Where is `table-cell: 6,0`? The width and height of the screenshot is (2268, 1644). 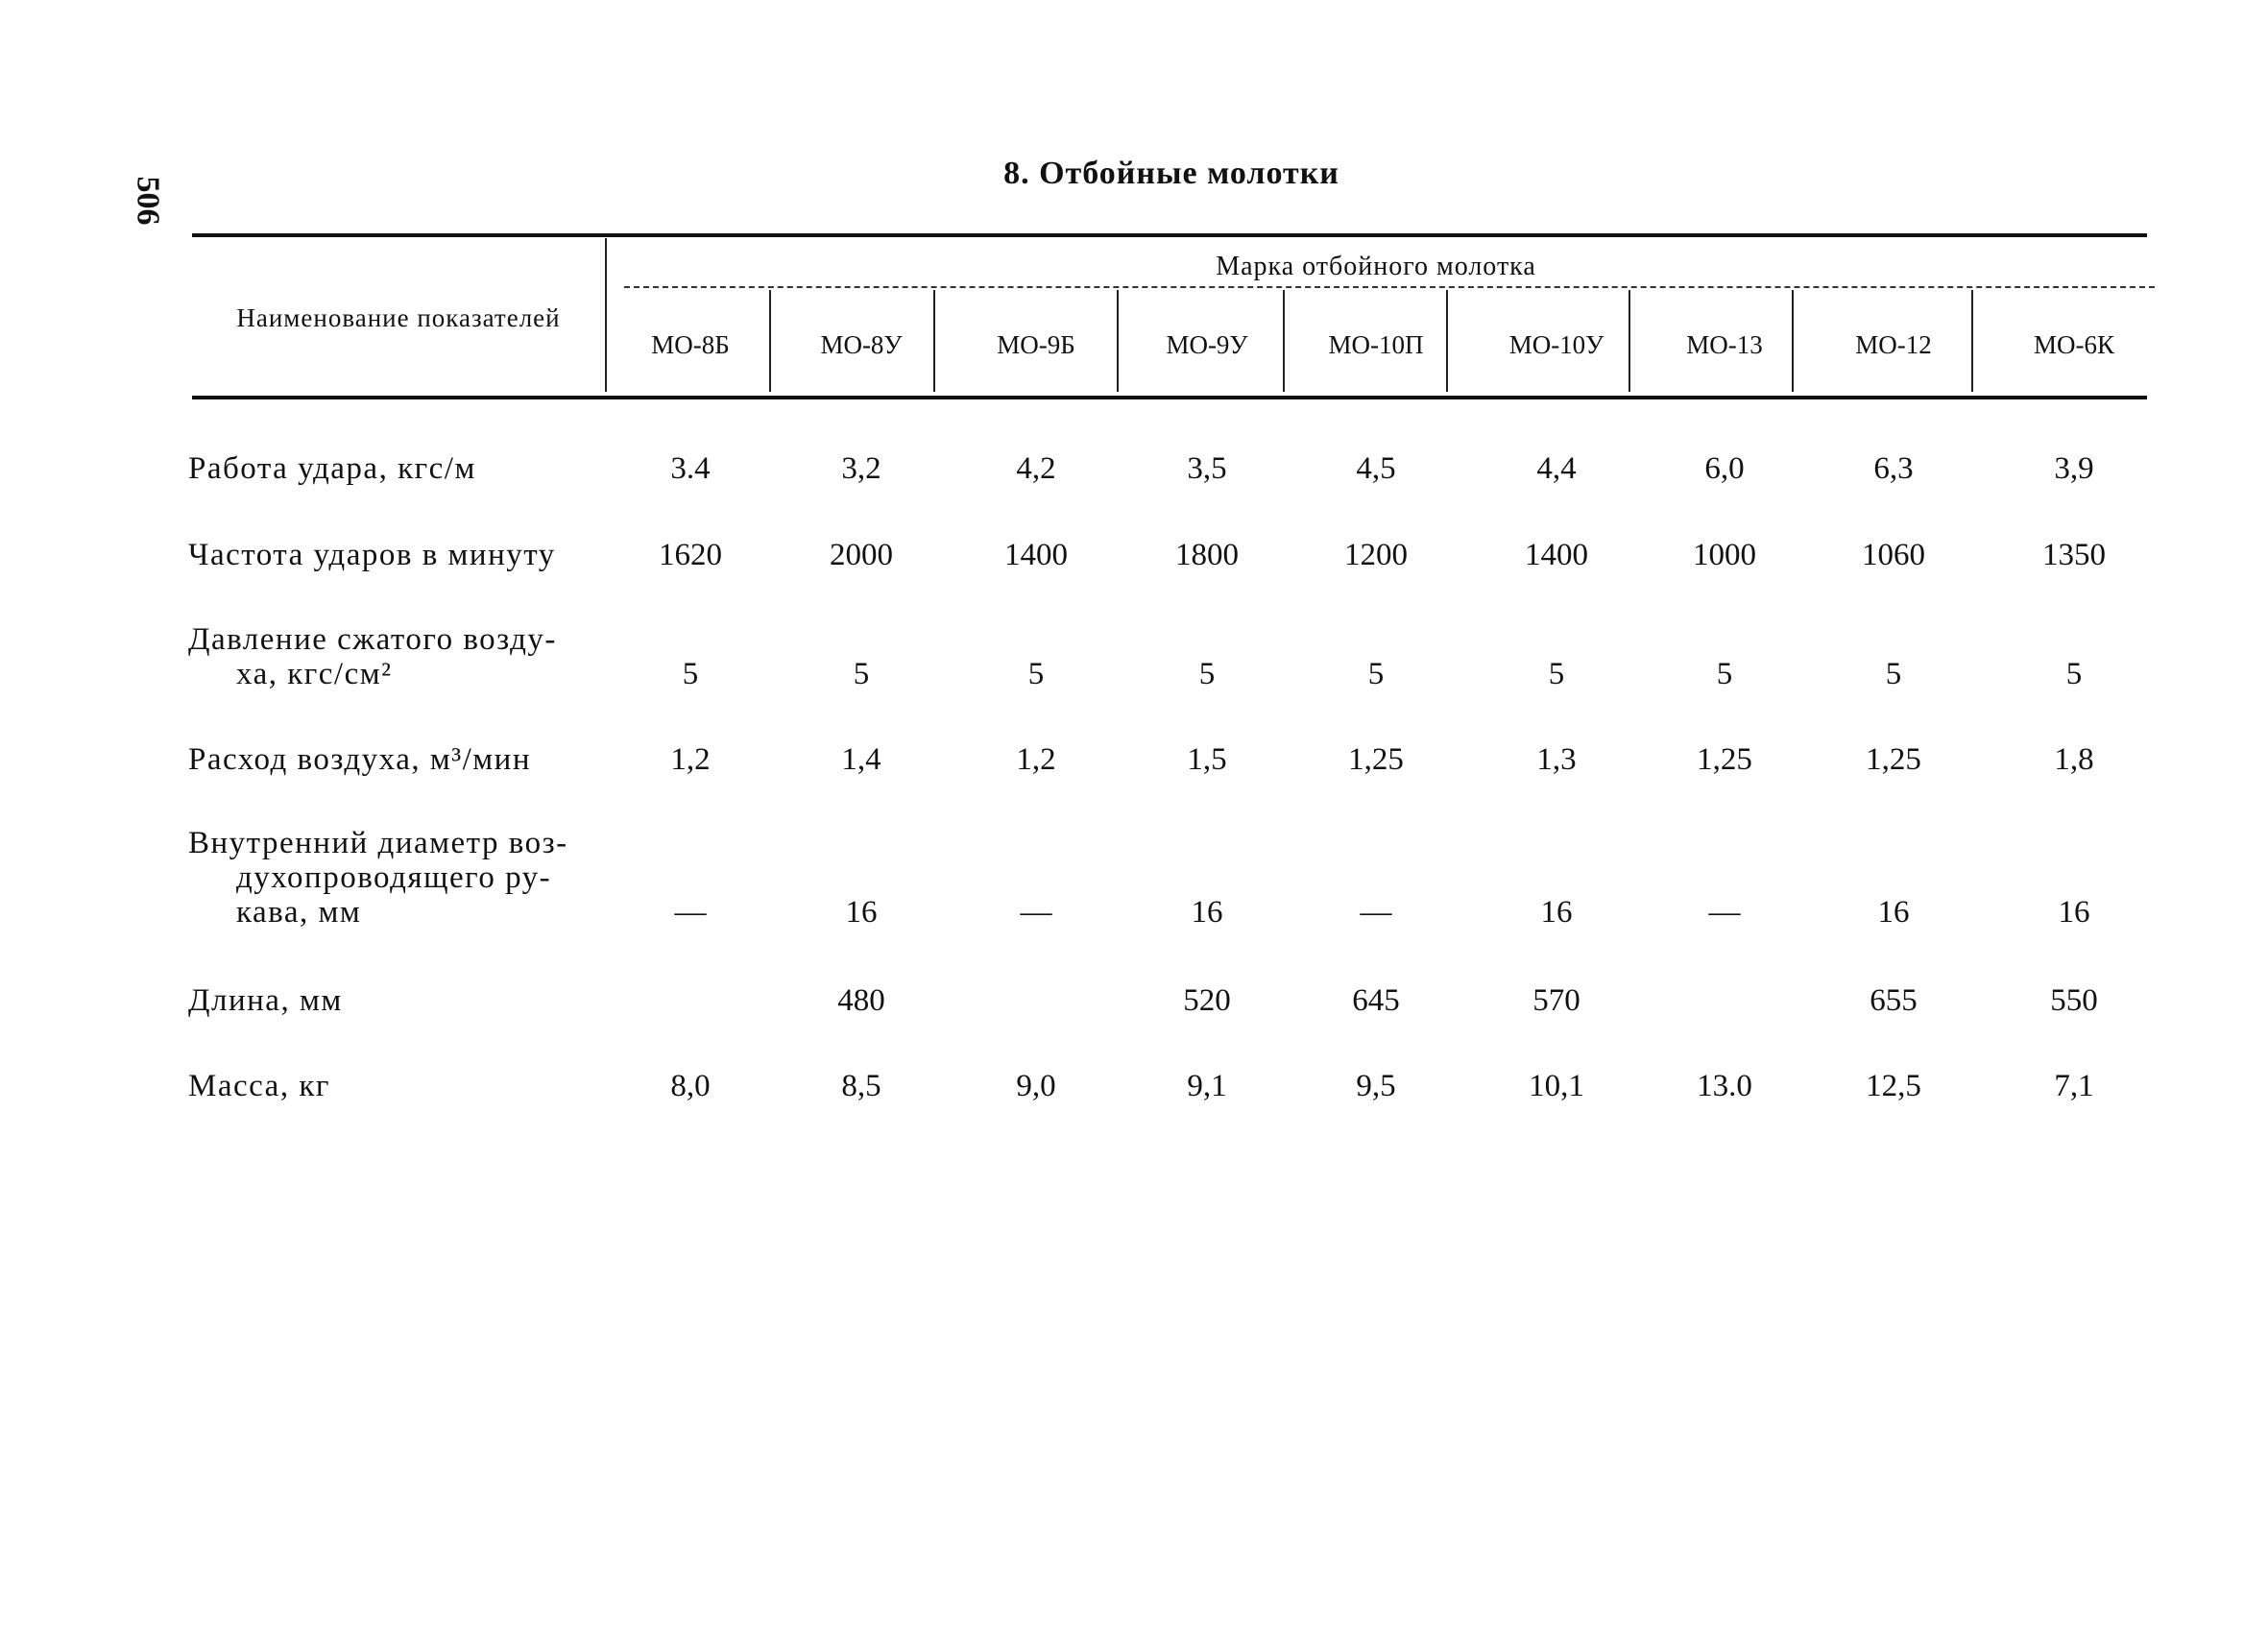
table-cell: 6,0 is located at coordinates (1724, 468).